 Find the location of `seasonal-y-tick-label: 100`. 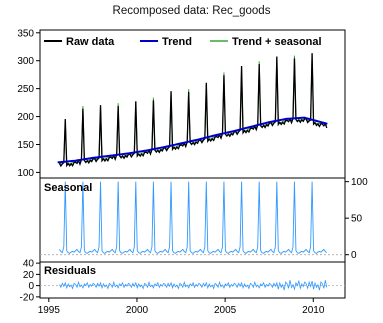

seasonal-y-tick-label: 100 is located at coordinates (359, 182).